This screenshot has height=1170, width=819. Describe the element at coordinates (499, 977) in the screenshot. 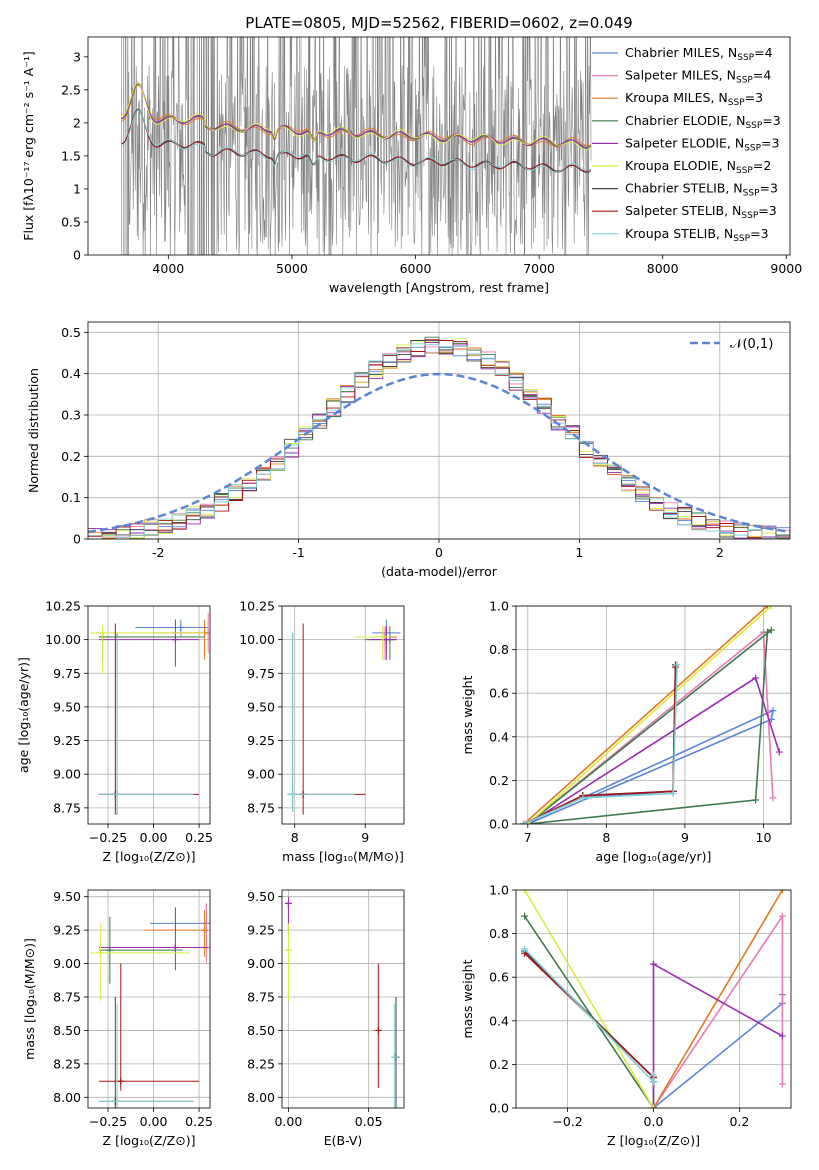

I see `y-tick-label: 0.6` at that location.